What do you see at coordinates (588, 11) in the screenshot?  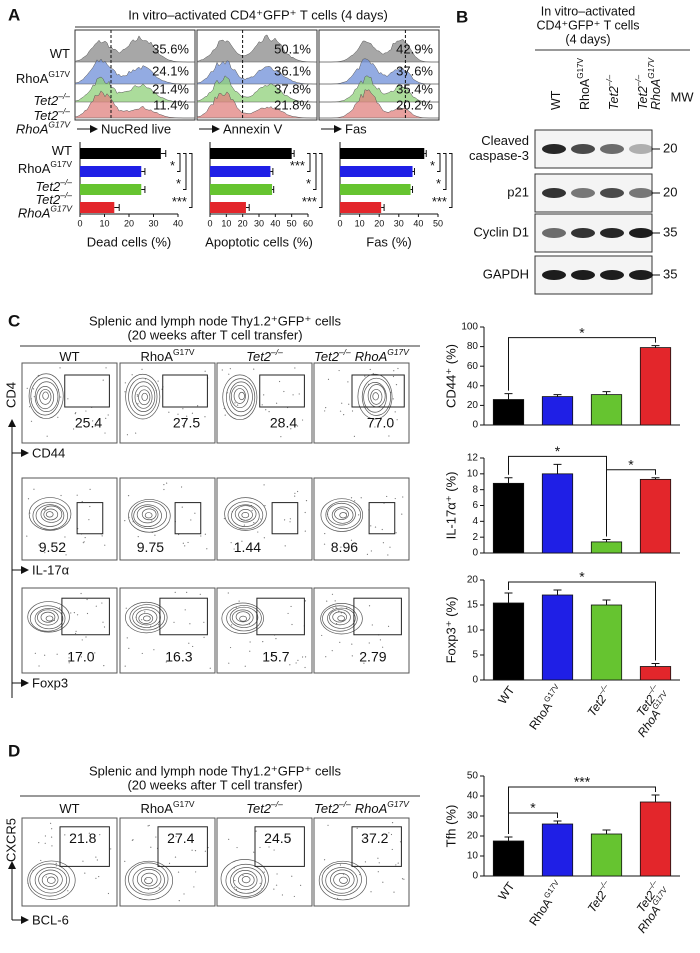 I see `title-line: In vitro–activated` at bounding box center [588, 11].